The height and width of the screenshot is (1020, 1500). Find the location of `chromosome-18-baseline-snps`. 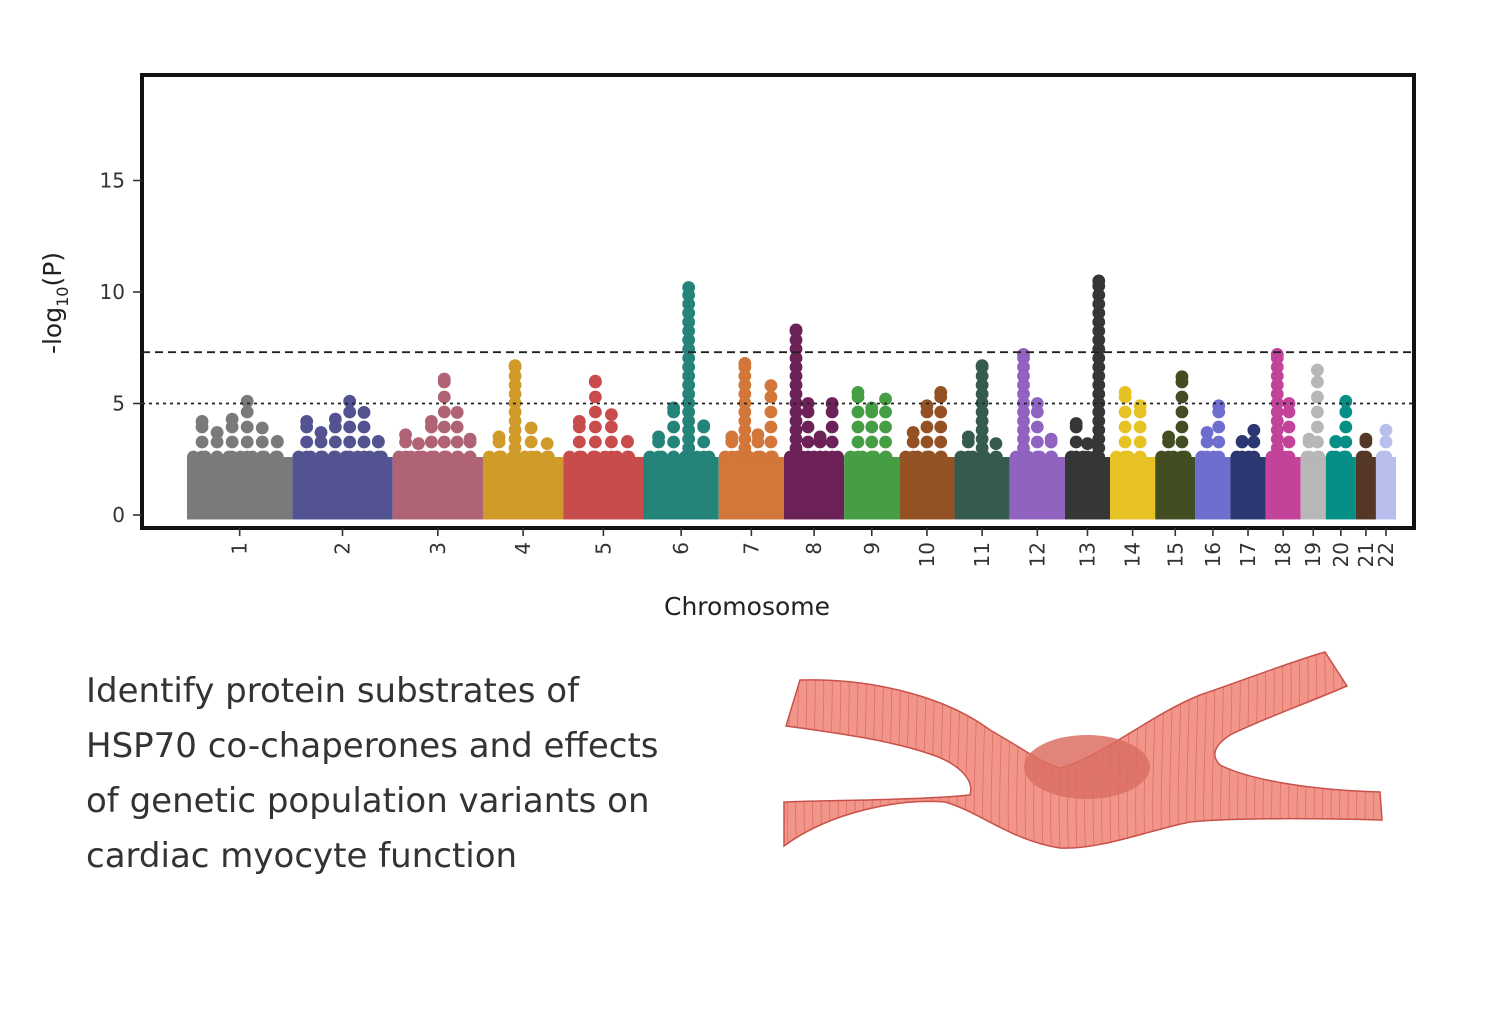

chromosome-18-baseline-snps is located at coordinates (1283, 488).